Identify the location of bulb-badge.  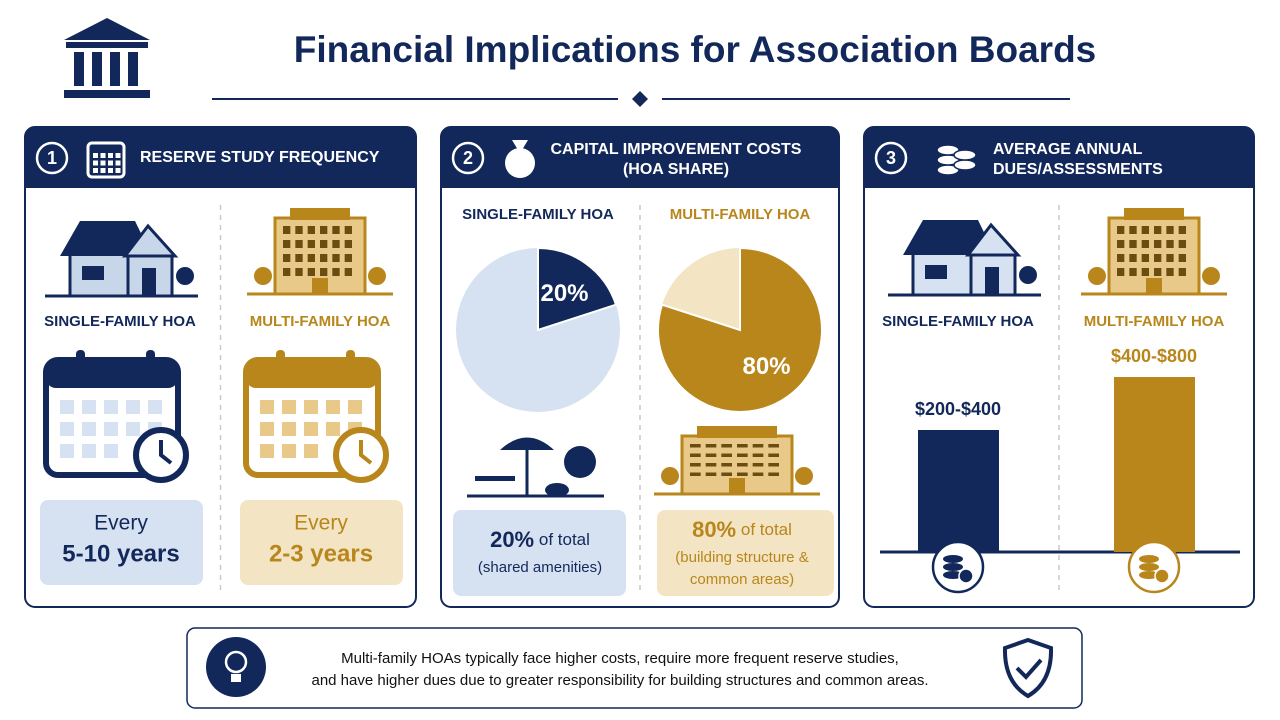
(236, 667).